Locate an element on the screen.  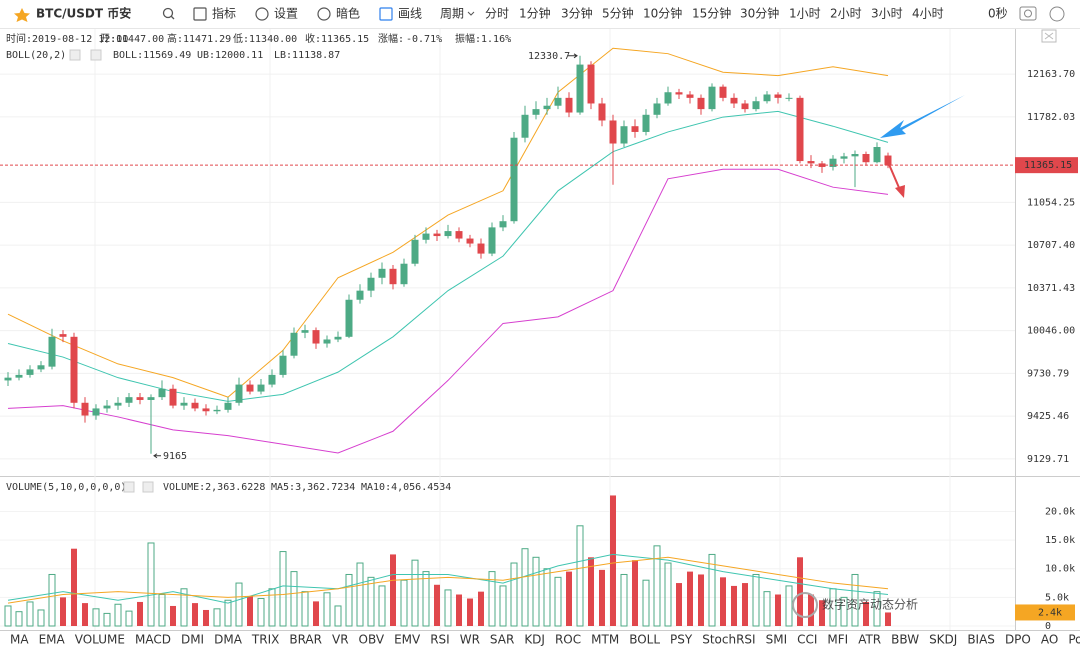
indicator-tab: BOLL is located at coordinates (644, 640).